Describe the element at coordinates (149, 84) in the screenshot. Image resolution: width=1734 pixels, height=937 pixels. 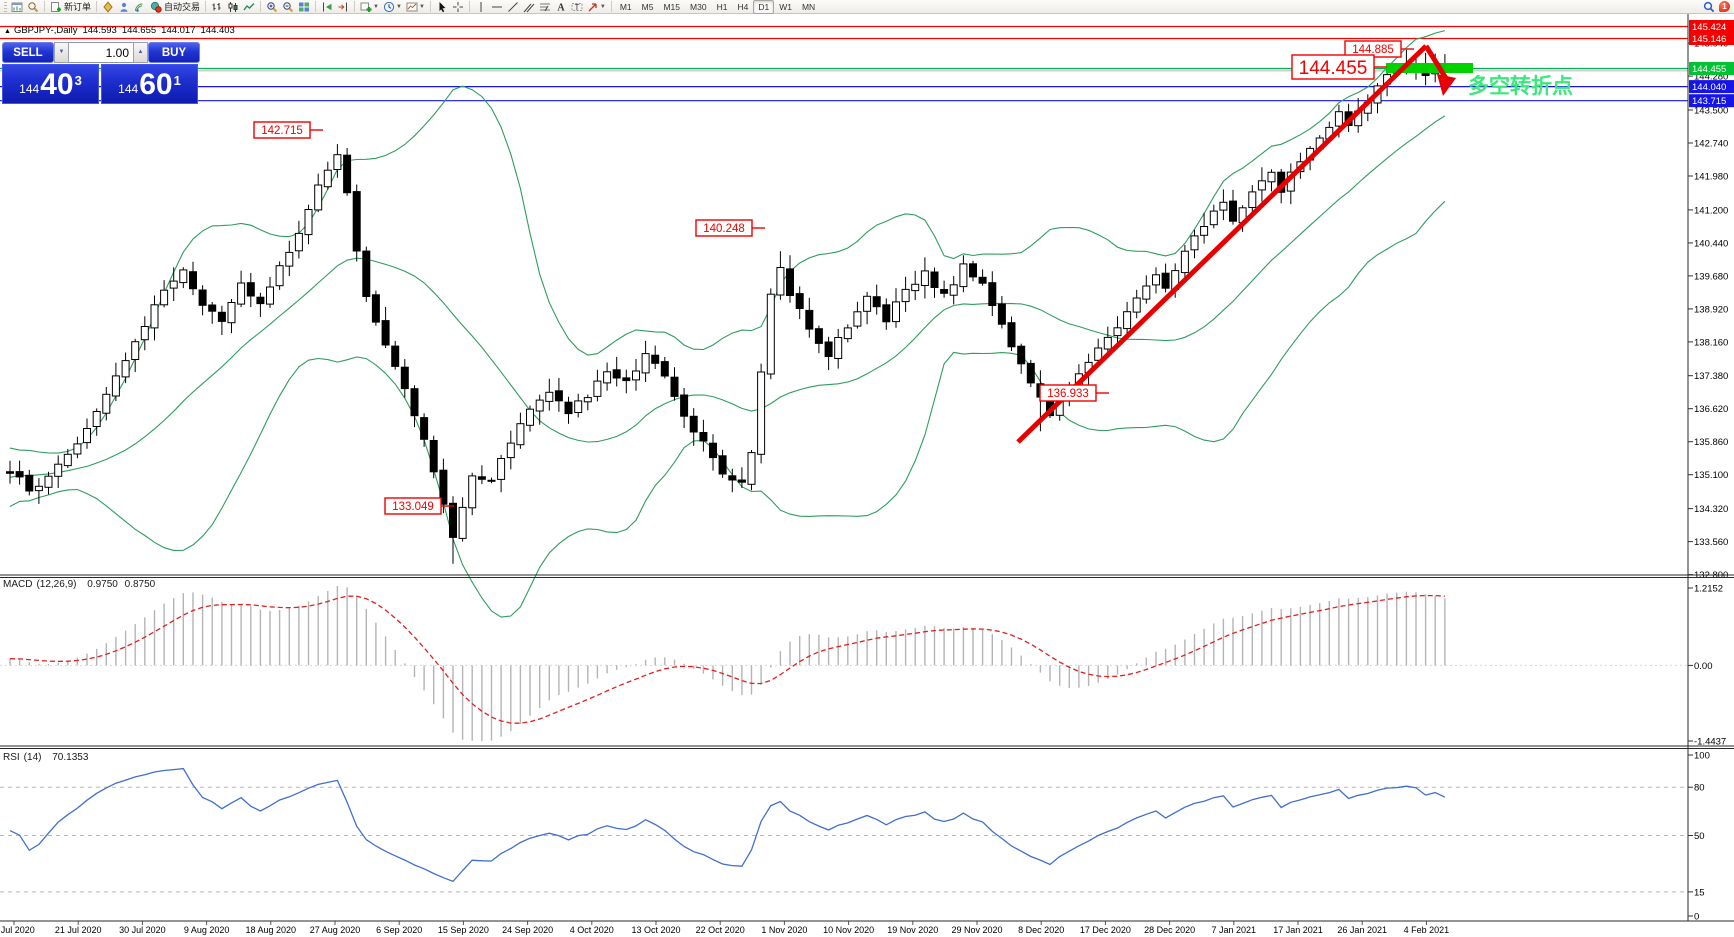
I see `buy-price-button: 144 60 1` at that location.